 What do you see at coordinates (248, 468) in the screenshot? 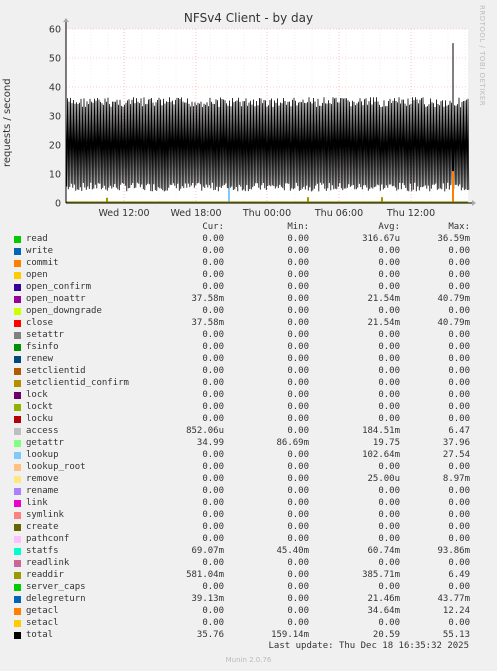
I see `legend-row-lookup_root: lookup_root 0.00 0.00 0.00 0.00` at bounding box center [248, 468].